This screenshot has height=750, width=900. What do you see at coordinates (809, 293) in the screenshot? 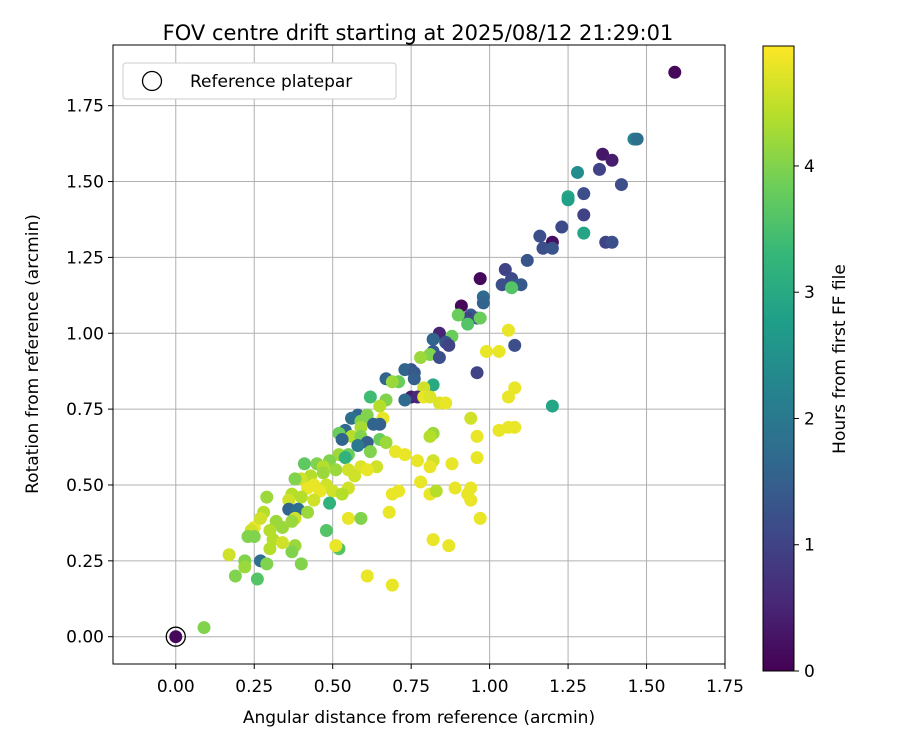
I see `colorbar-tick-label: 3` at bounding box center [809, 293].